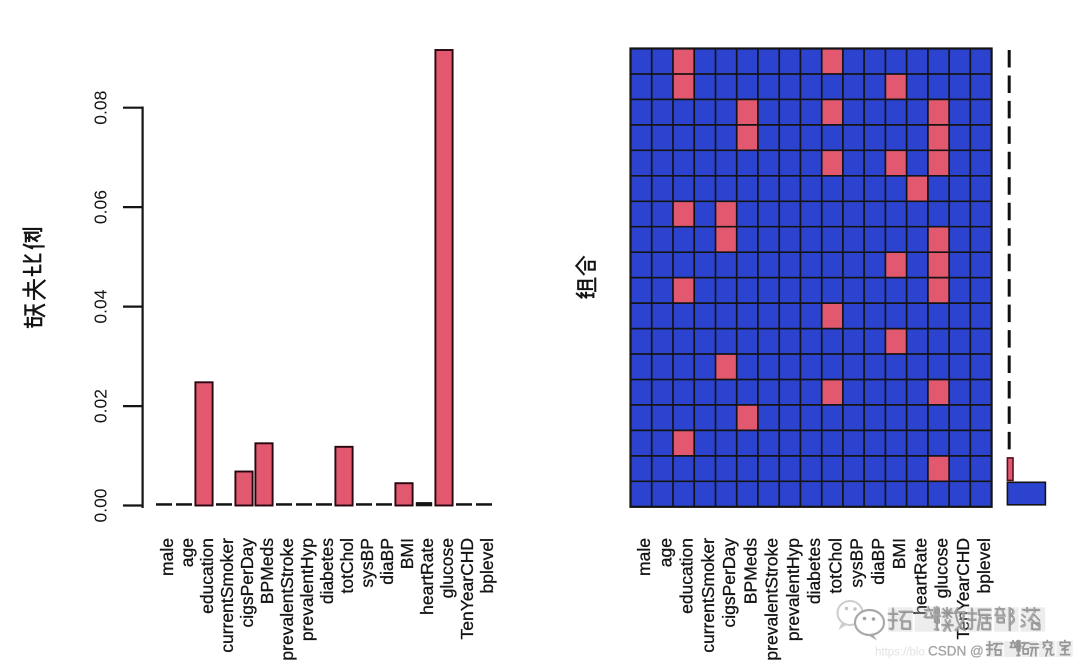  I want to click on svg-text: 0.08, so click(101, 108).